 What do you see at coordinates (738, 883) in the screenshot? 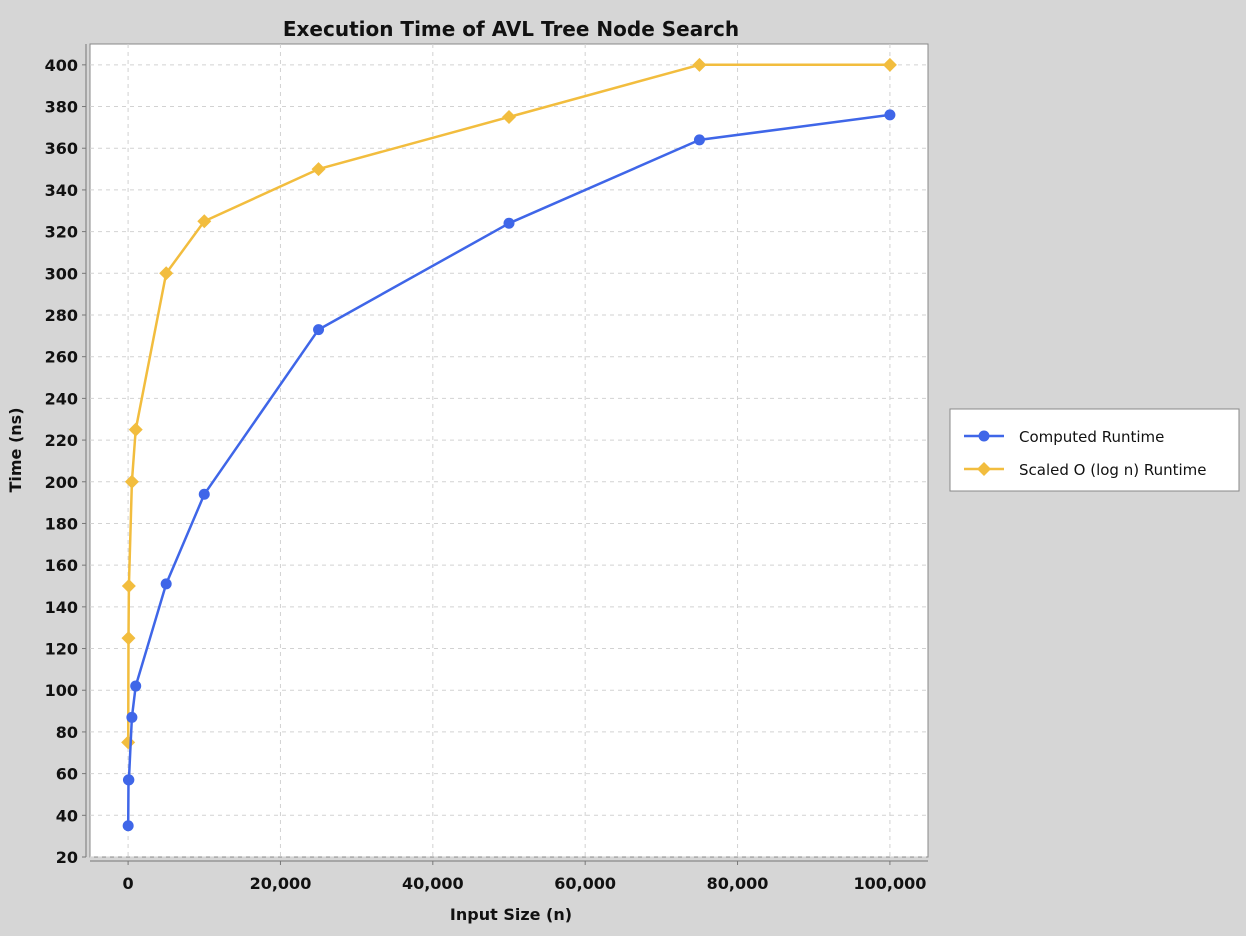
I see `x-tick-label: 80,000` at bounding box center [738, 883].